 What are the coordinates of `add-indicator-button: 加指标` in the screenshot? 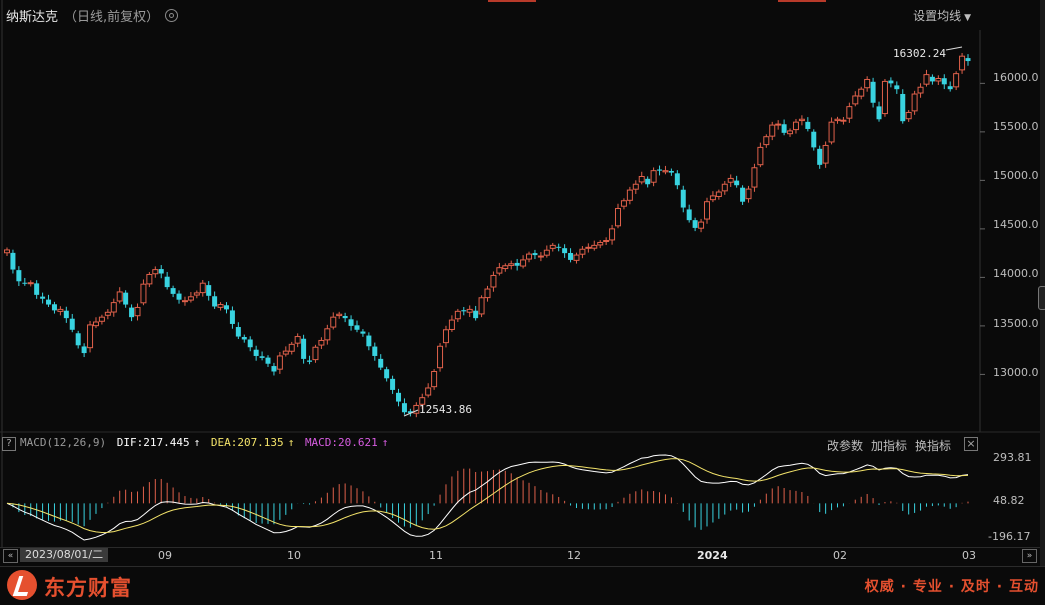 It's located at (889, 446).